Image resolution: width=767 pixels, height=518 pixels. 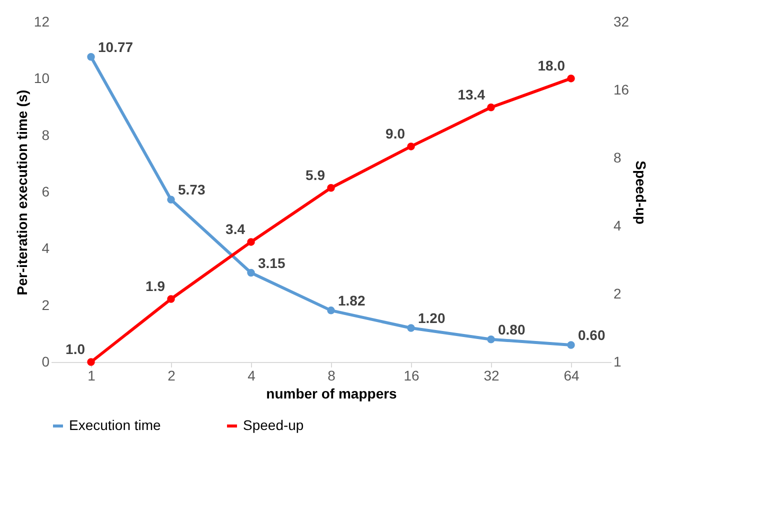 What do you see at coordinates (42, 78) in the screenshot?
I see `y-tick-label: 10` at bounding box center [42, 78].